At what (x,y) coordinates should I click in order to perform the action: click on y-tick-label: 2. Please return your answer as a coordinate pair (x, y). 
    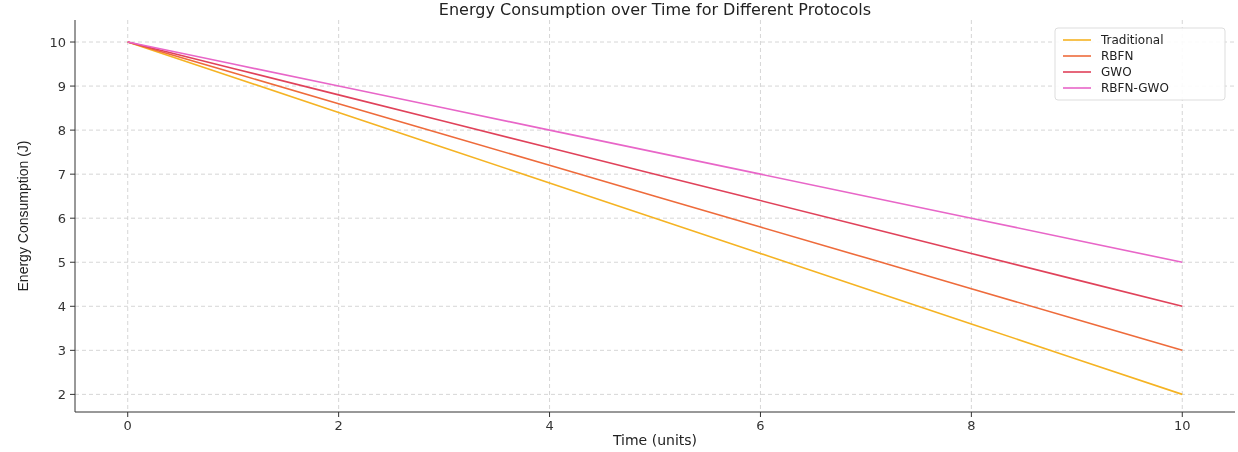
    Looking at the image, I should click on (61, 394).